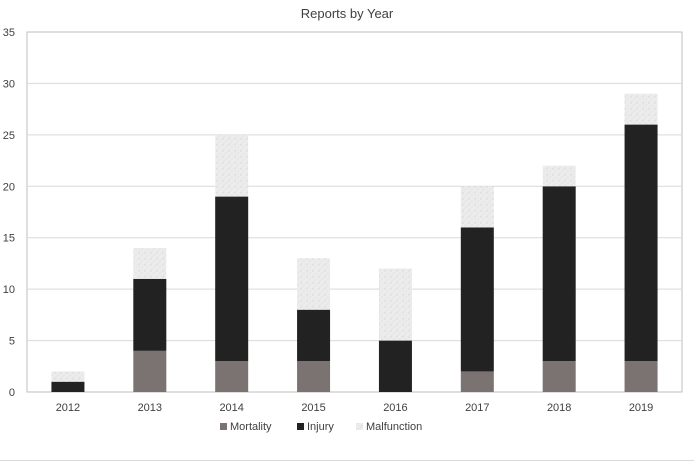 The image size is (694, 469). I want to click on bar-malfunction-2018, so click(559, 176).